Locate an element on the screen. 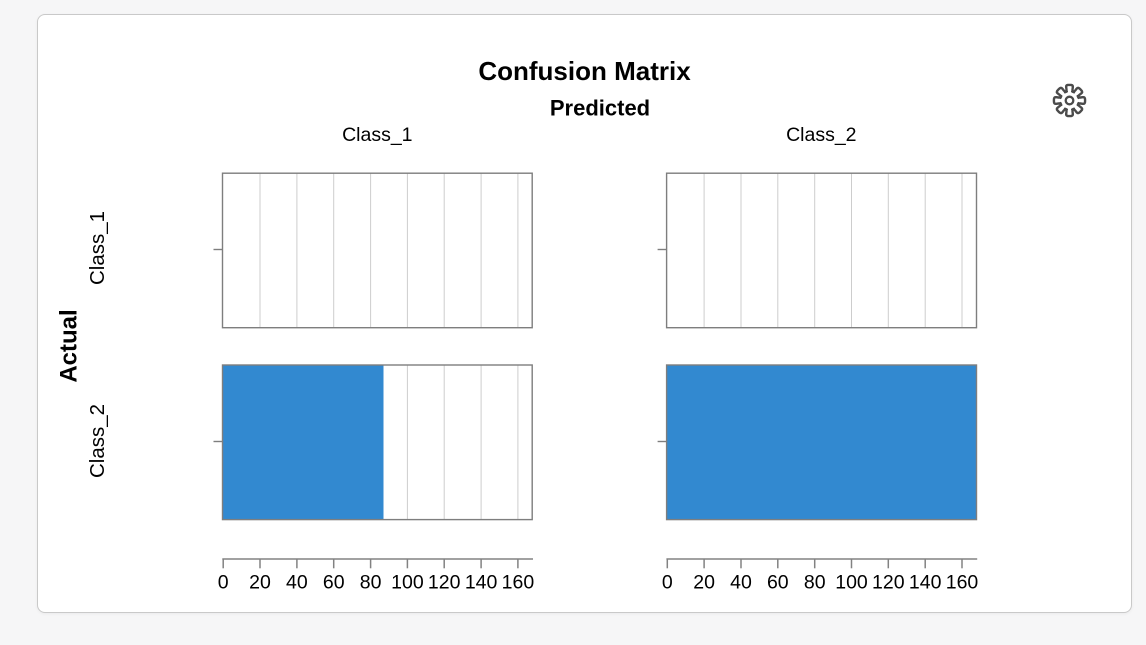 This screenshot has height=645, width=1146. svg-text: Actual is located at coordinates (69, 345).